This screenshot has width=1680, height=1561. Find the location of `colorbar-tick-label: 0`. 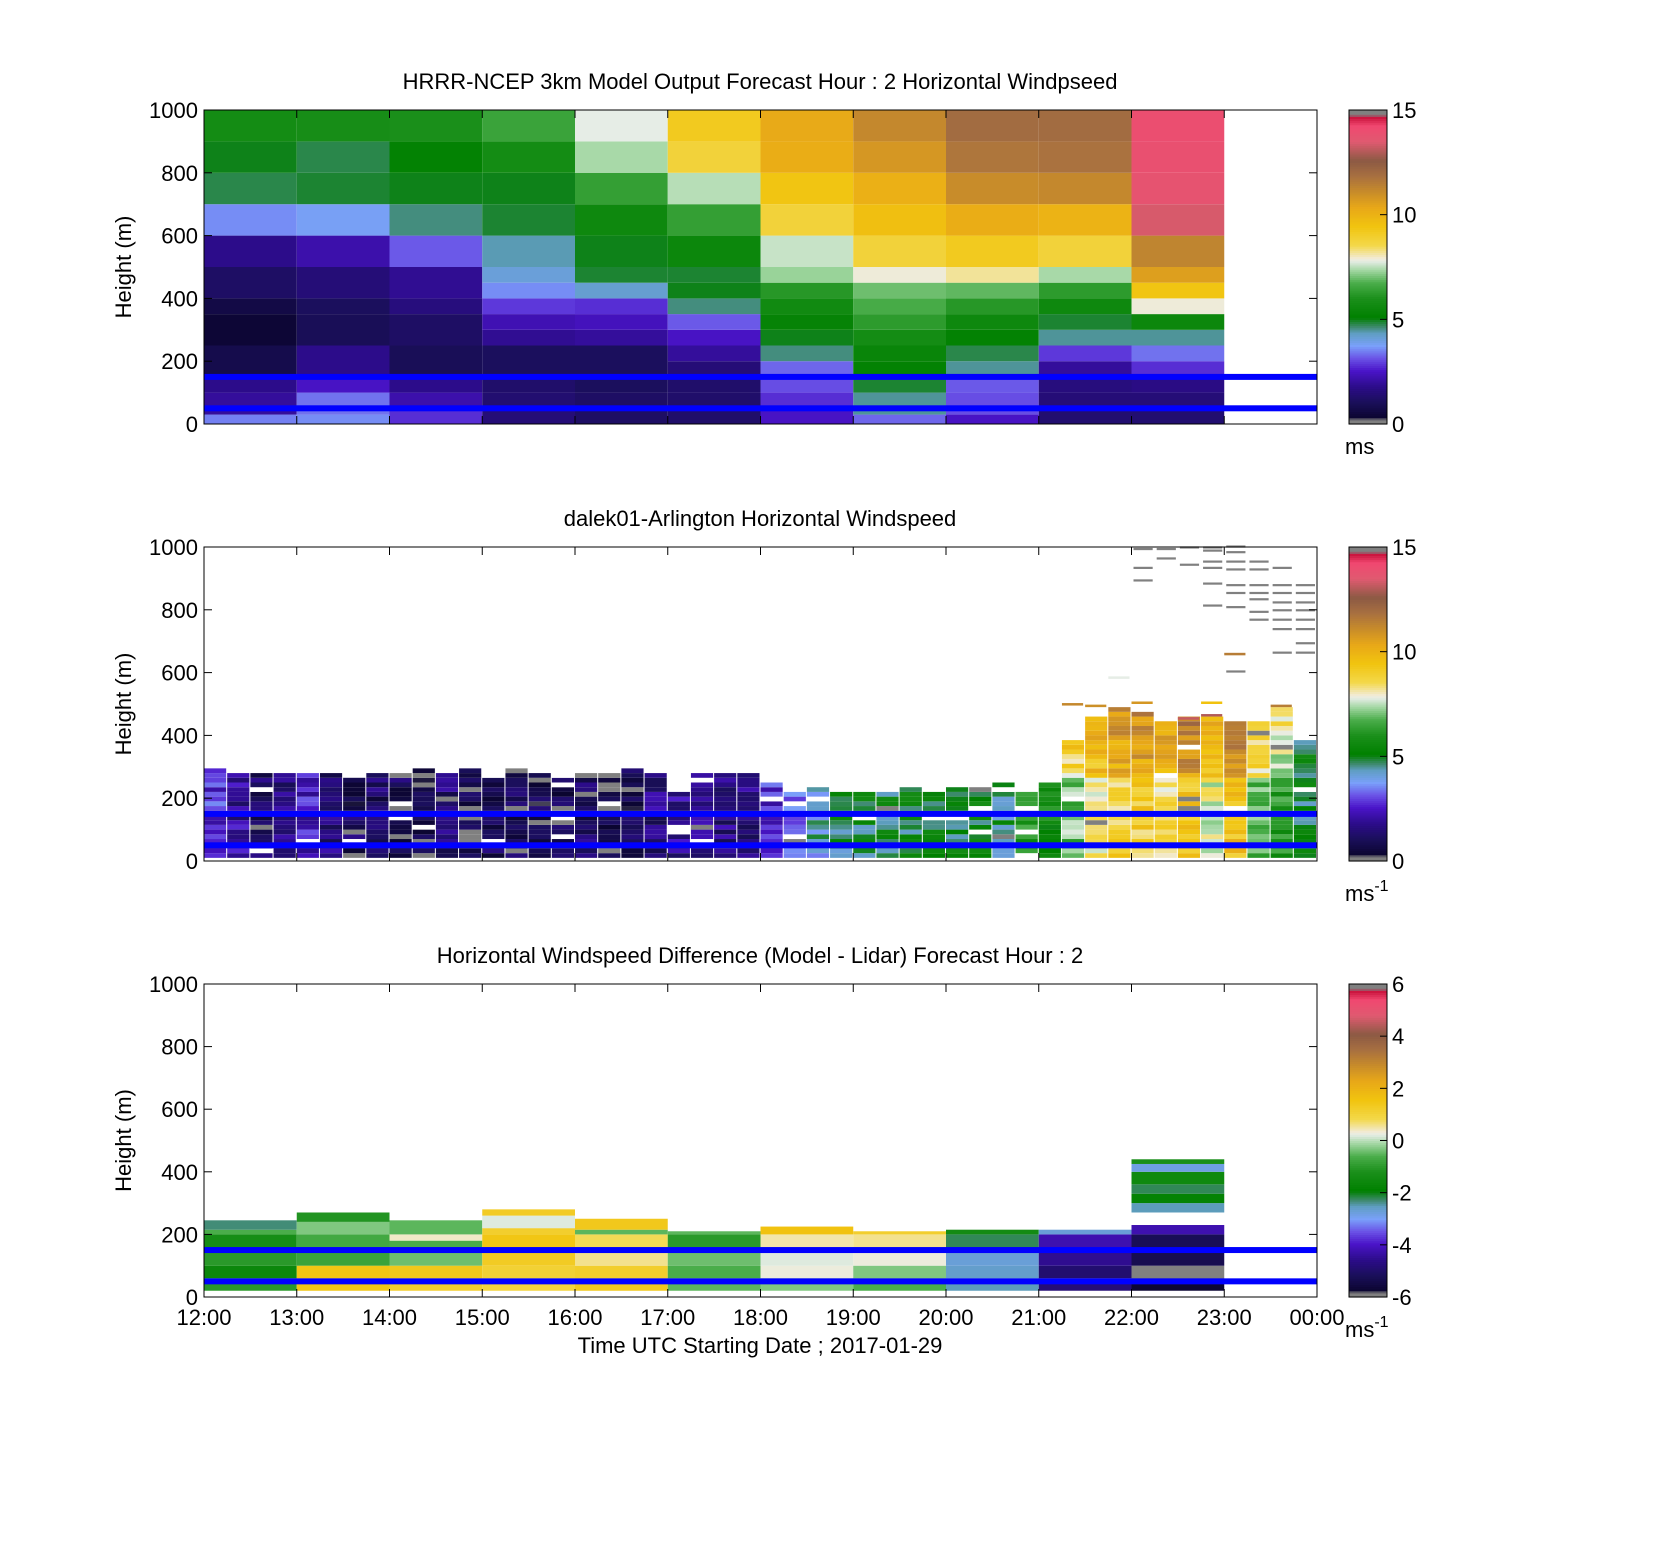

colorbar-tick-label: 0 is located at coordinates (1398, 1141).